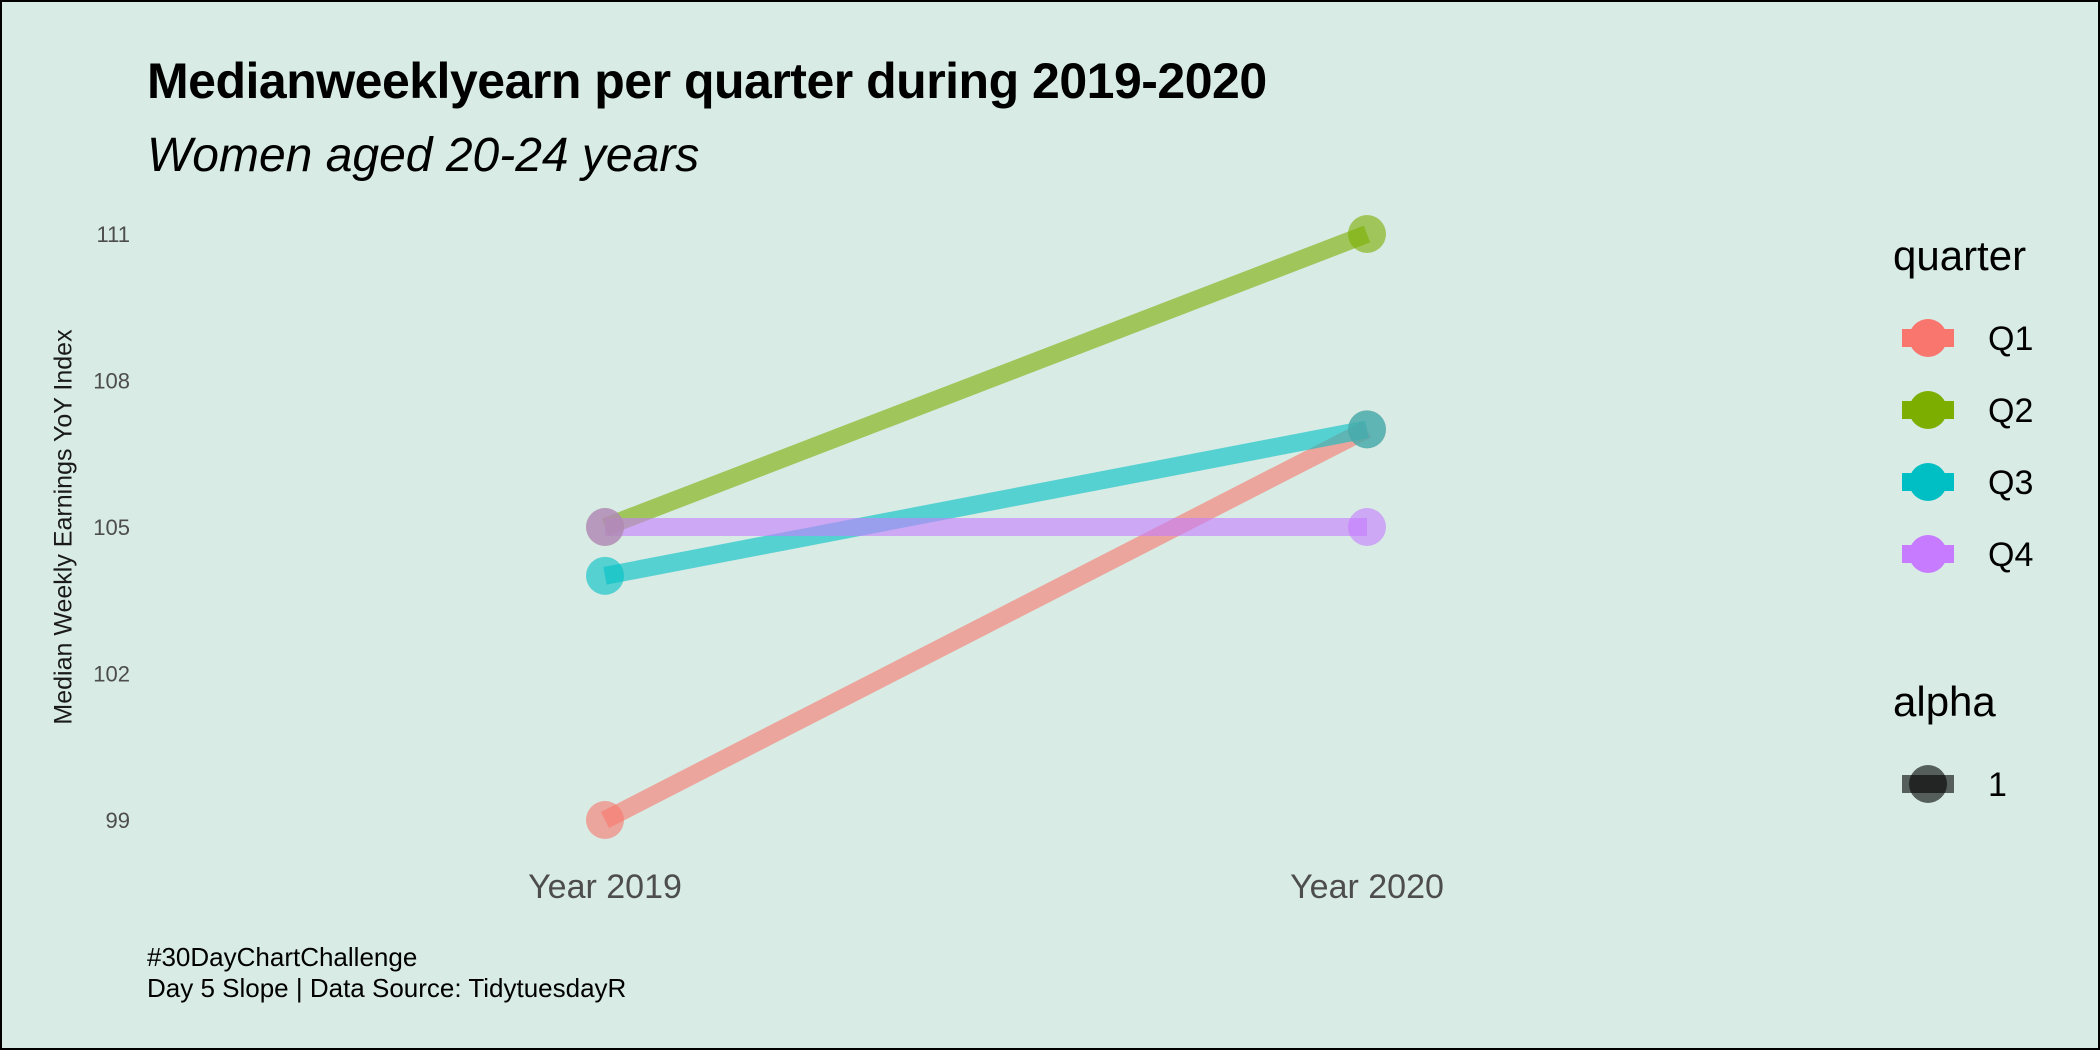 The height and width of the screenshot is (1050, 2100). Describe the element at coordinates (118, 820) in the screenshot. I see `y-tick-label: 99` at that location.